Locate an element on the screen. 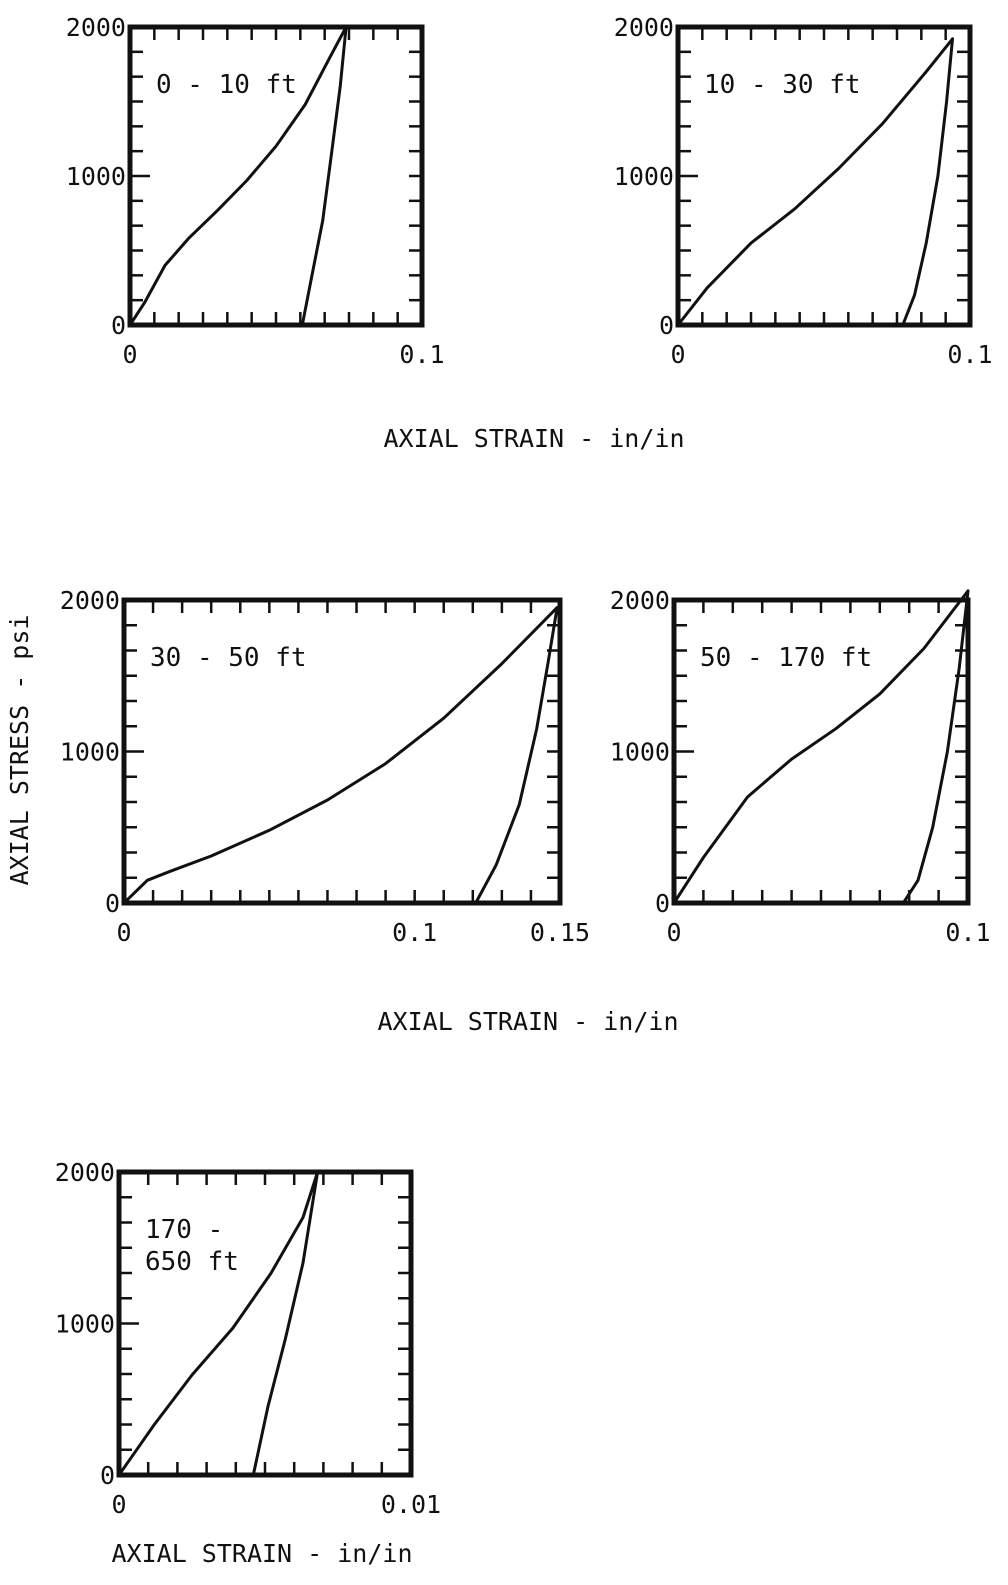  y-axis-label: AXIAL STRESS - psi is located at coordinates (19, 750).